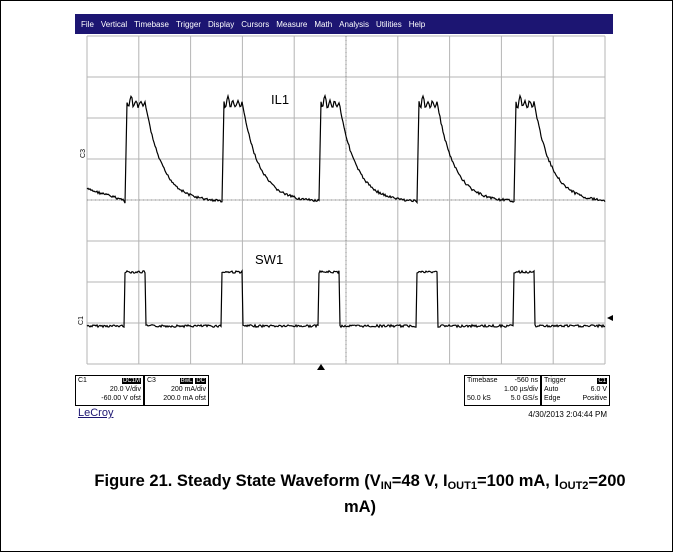  I want to click on capture-timestamp: 4/30/2013 2:04:44 PM, so click(567, 414).